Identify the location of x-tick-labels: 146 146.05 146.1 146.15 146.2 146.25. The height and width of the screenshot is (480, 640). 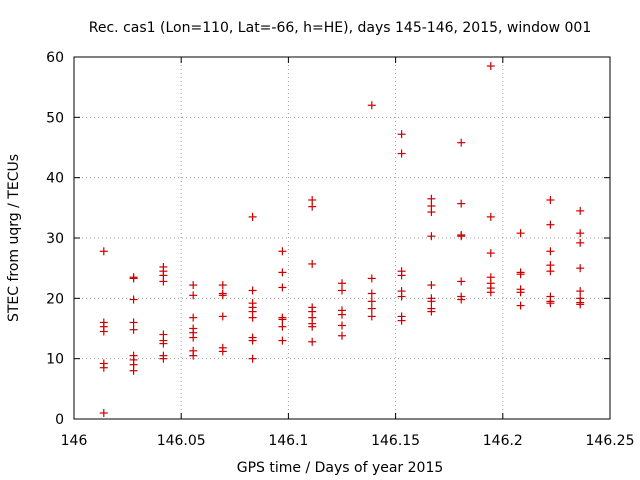
(348, 441).